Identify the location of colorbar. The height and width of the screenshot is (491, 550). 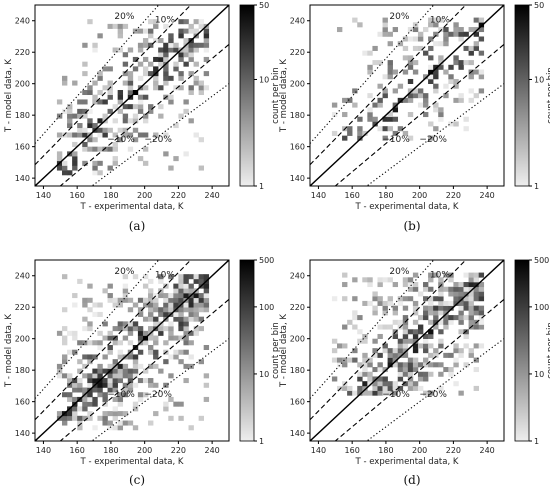
(522, 95).